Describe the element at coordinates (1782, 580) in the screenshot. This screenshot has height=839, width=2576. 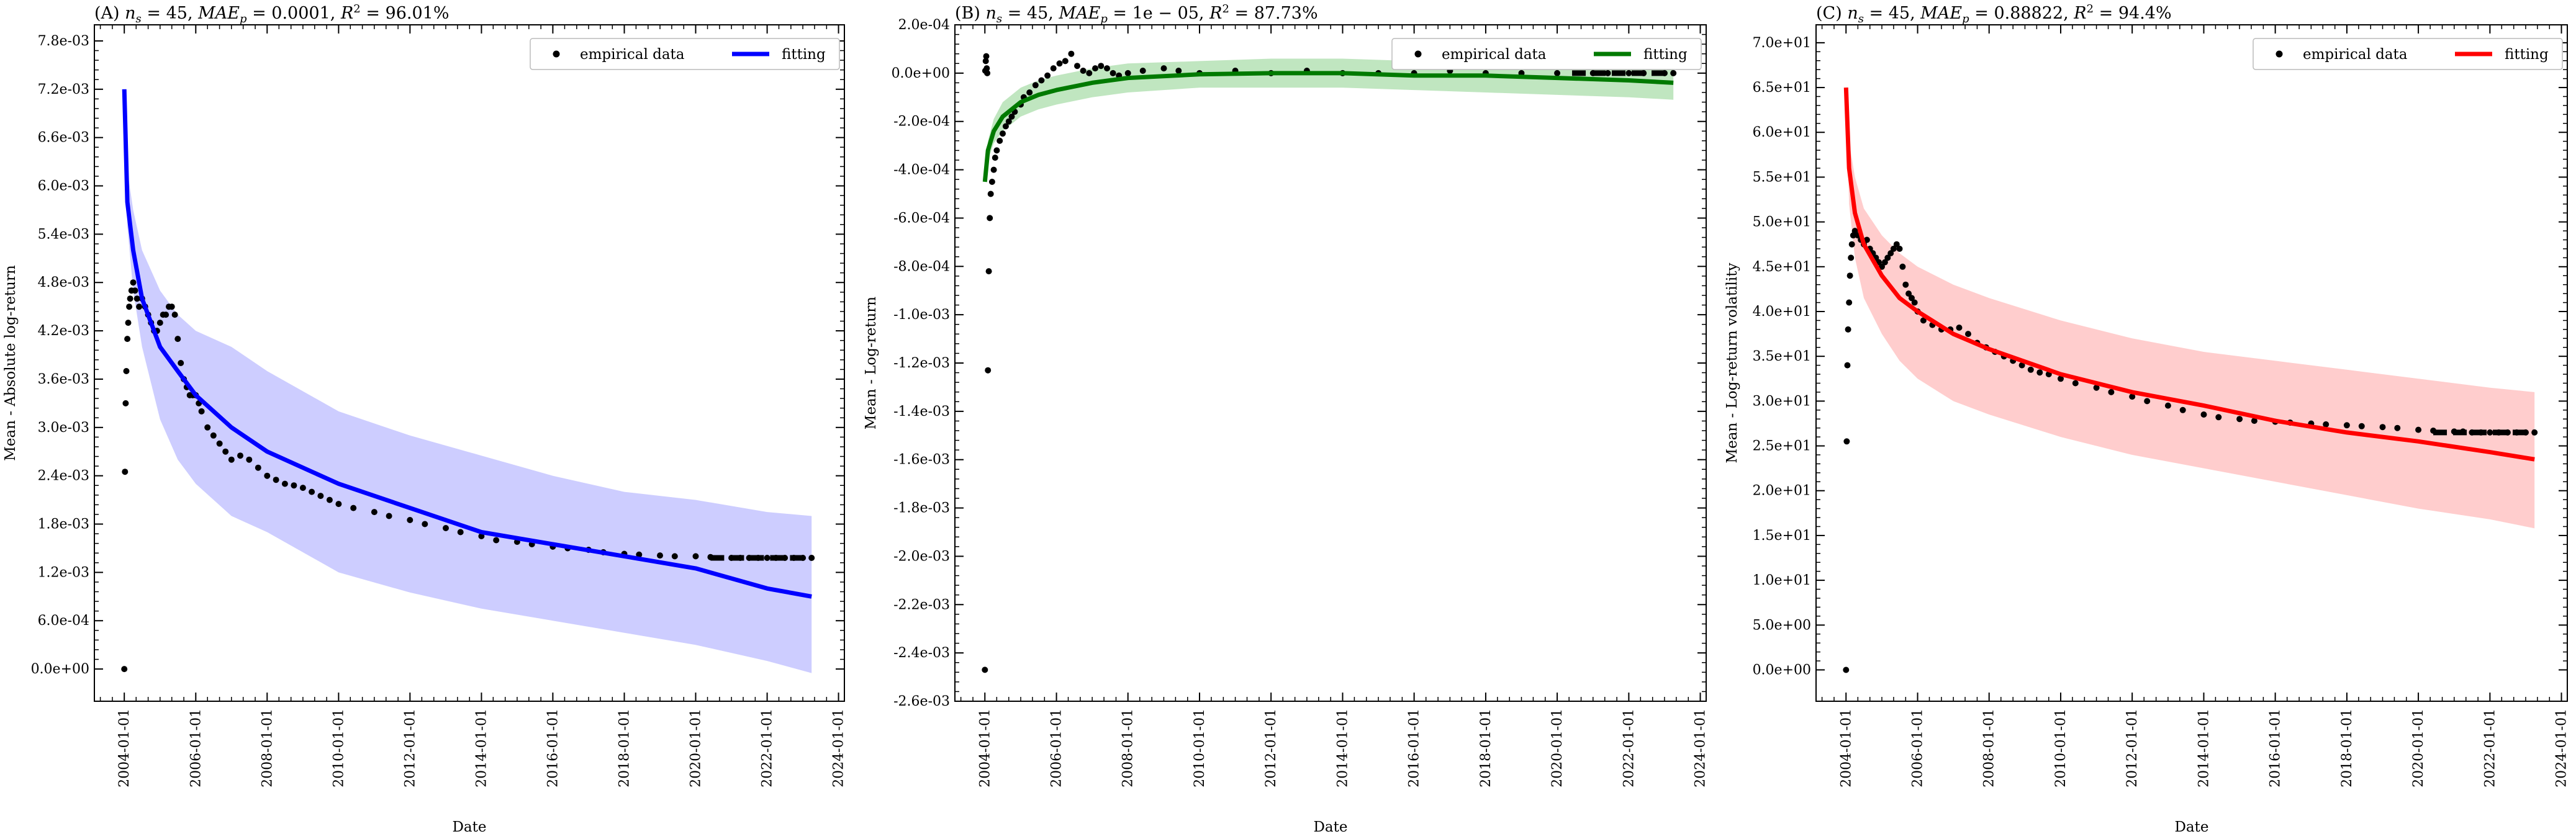
I see `y-tick-label: 1.0e+01` at that location.